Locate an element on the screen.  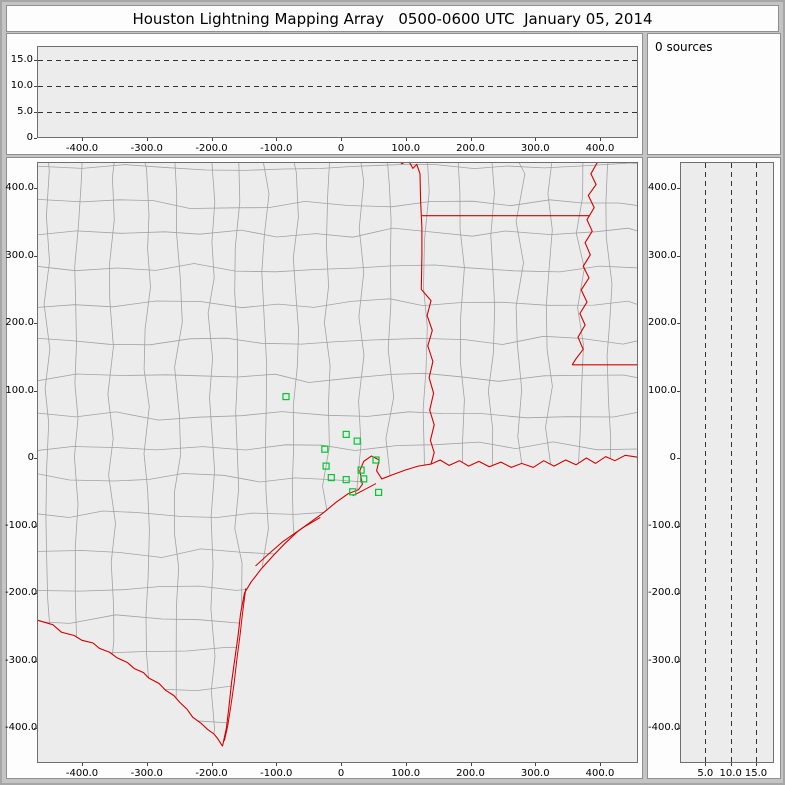
rio-grande-border is located at coordinates (130, 683).